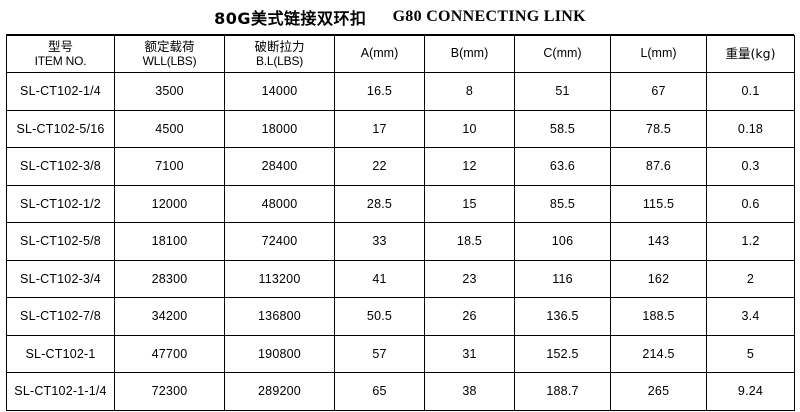 The height and width of the screenshot is (412, 800). I want to click on cell-breaking-load: 72400, so click(279, 241).